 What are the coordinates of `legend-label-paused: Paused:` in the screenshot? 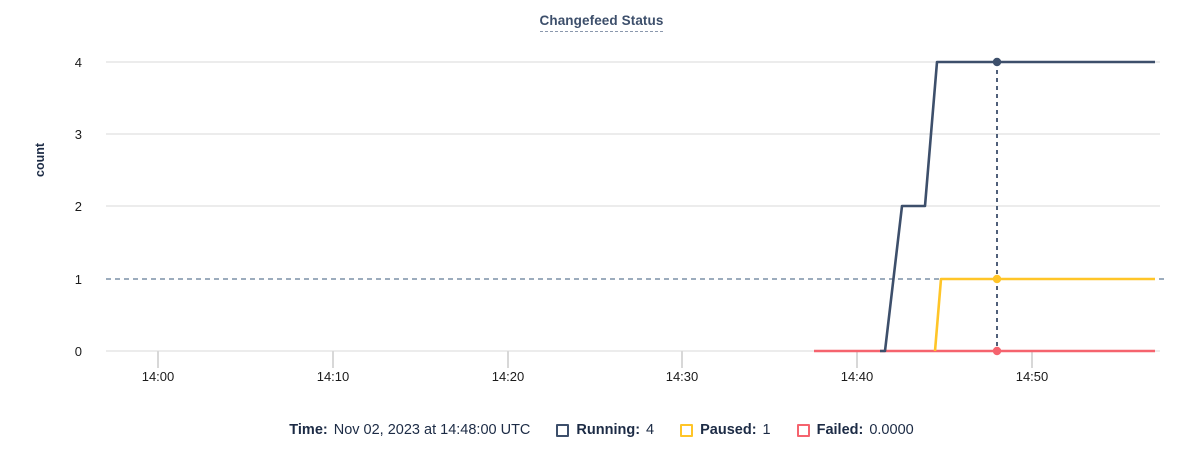 It's located at (728, 430).